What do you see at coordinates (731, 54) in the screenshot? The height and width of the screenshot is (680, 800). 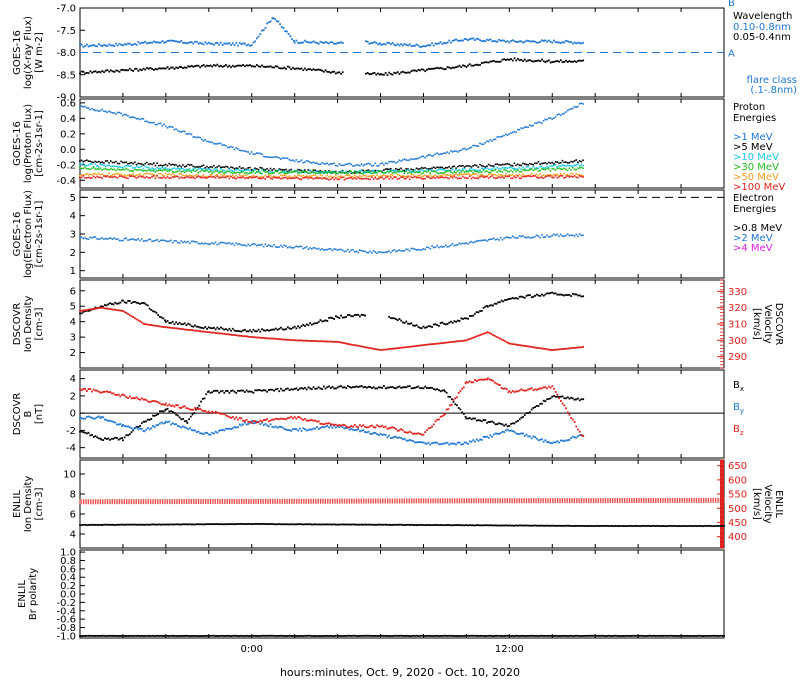 I see `flare-class-a-label: A` at bounding box center [731, 54].